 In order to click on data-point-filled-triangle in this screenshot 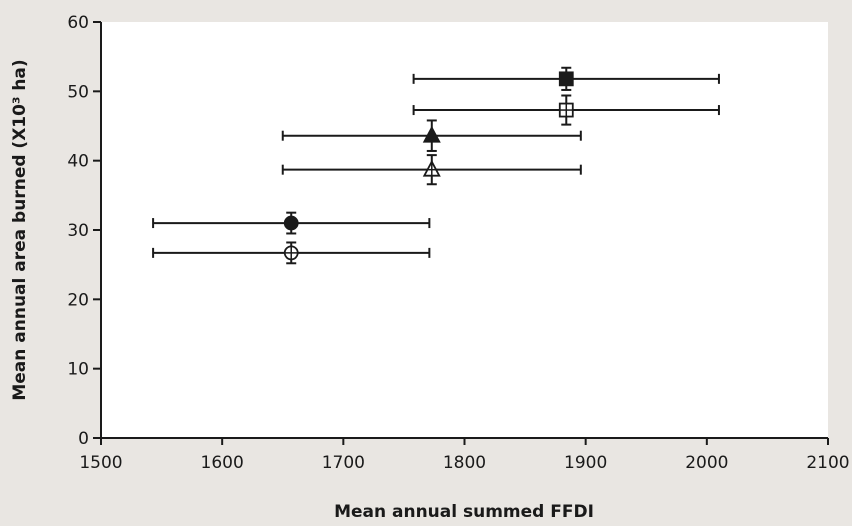, I will do `click(431, 135)`.